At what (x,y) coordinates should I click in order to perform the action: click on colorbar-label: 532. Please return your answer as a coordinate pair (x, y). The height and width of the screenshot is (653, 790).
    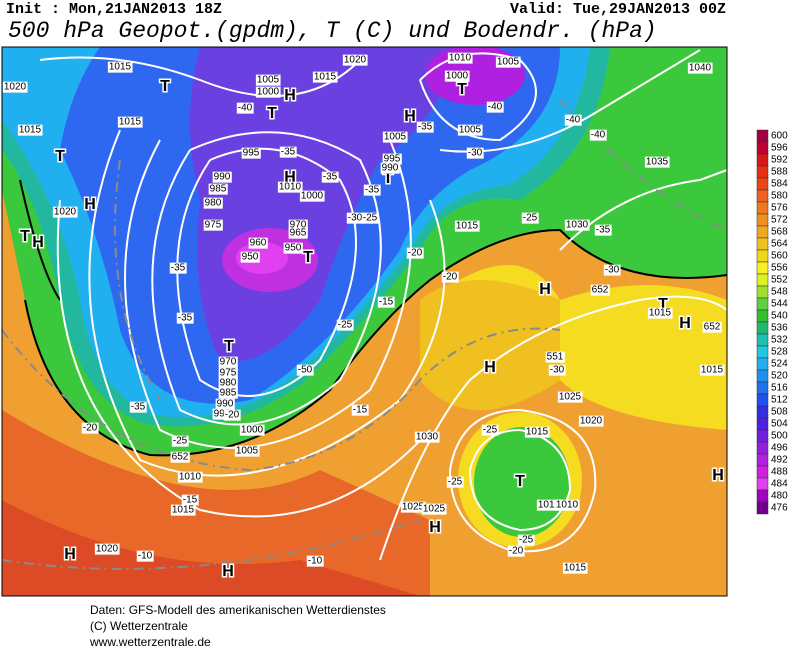
    Looking at the image, I should click on (779, 340).